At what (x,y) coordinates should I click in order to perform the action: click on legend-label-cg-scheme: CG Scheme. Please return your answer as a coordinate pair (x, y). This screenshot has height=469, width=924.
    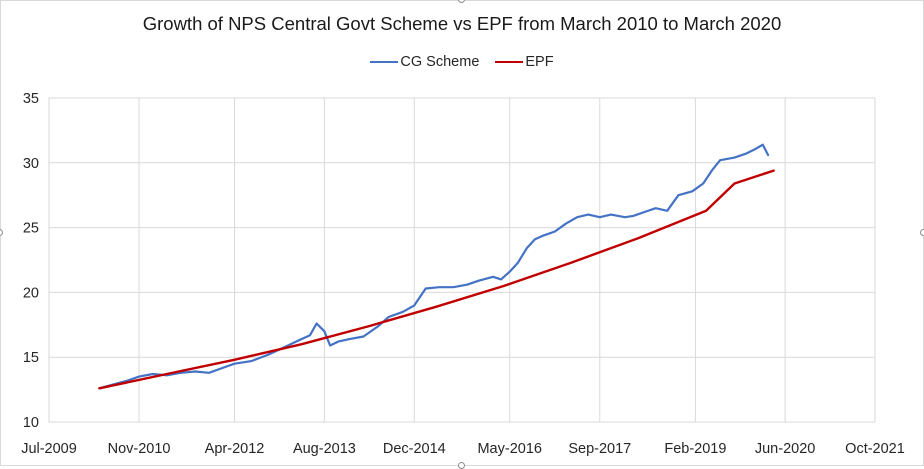
    Looking at the image, I should click on (440, 62).